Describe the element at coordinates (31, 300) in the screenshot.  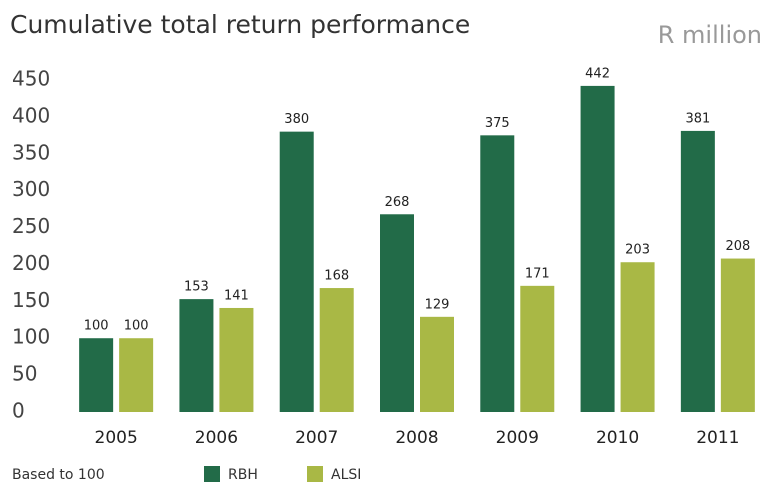
I see `y-tick-label: 150` at that location.